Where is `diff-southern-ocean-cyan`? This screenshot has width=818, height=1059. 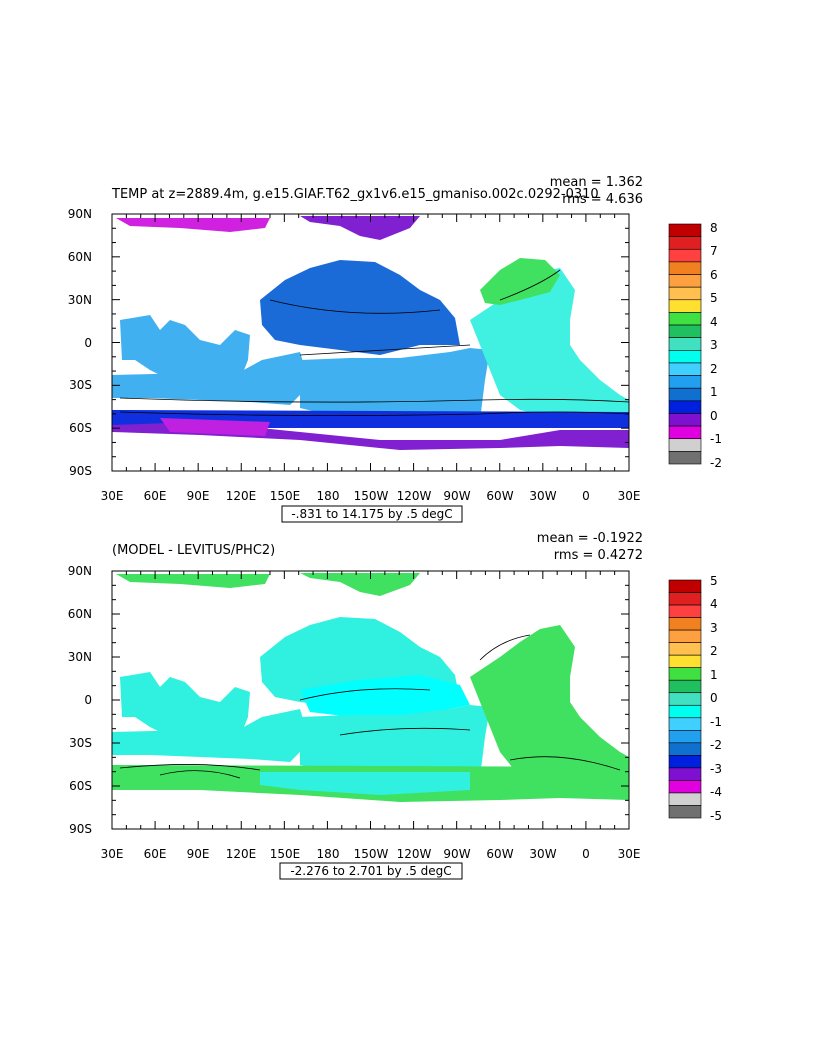 diff-southern-ocean-cyan is located at coordinates (365, 783).